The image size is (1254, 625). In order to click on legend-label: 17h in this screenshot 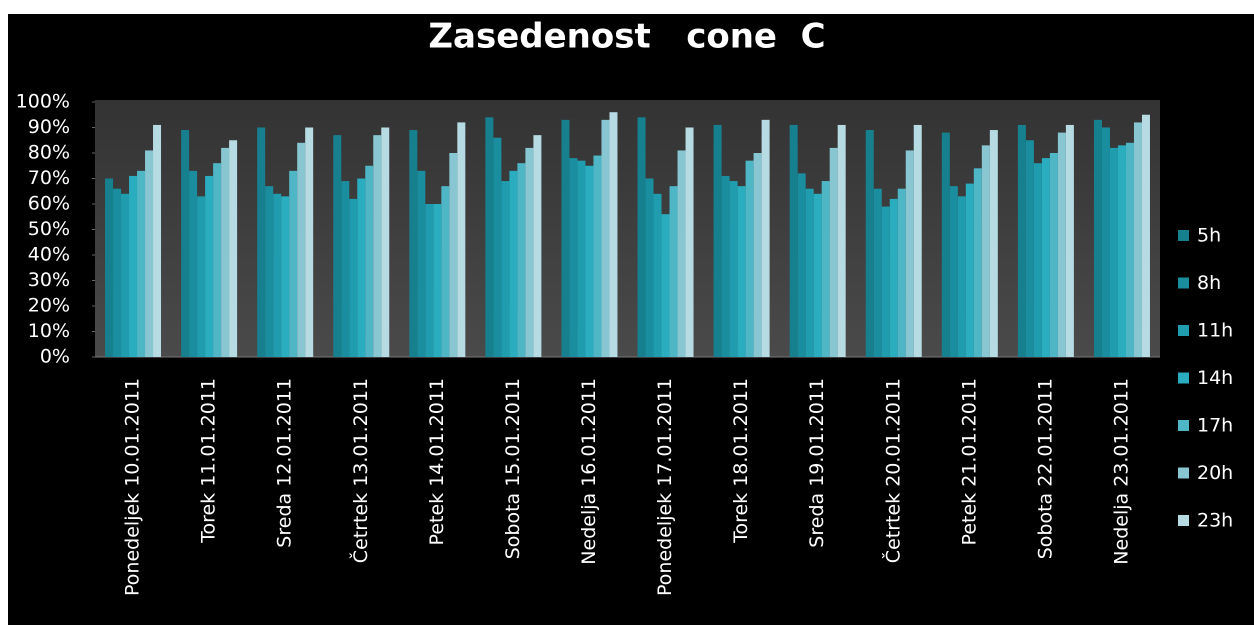, I will do `click(1215, 426)`.